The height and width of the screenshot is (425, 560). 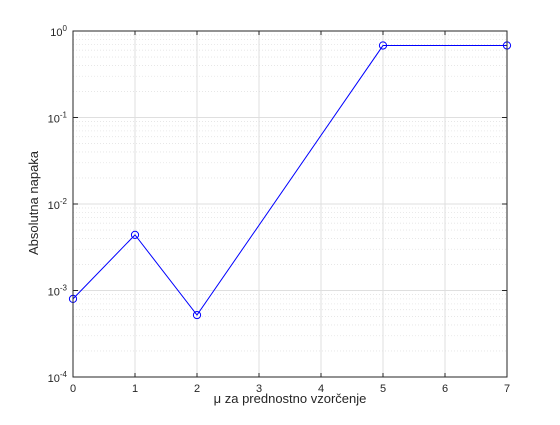 What do you see at coordinates (73, 389) in the screenshot?
I see `x-tick-label: 0` at bounding box center [73, 389].